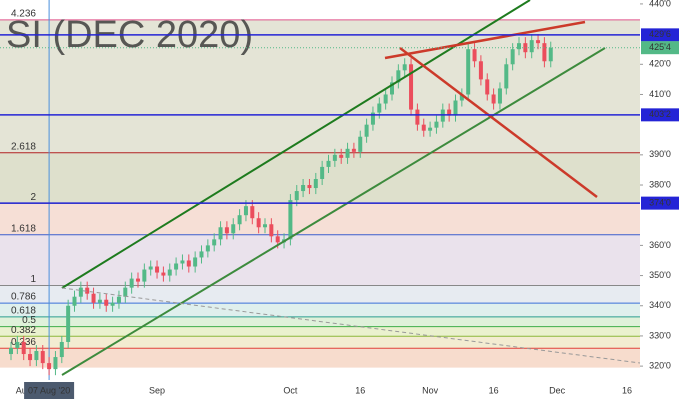  Describe the element at coordinates (33, 197) in the screenshot. I see `fib-label: 2` at that location.